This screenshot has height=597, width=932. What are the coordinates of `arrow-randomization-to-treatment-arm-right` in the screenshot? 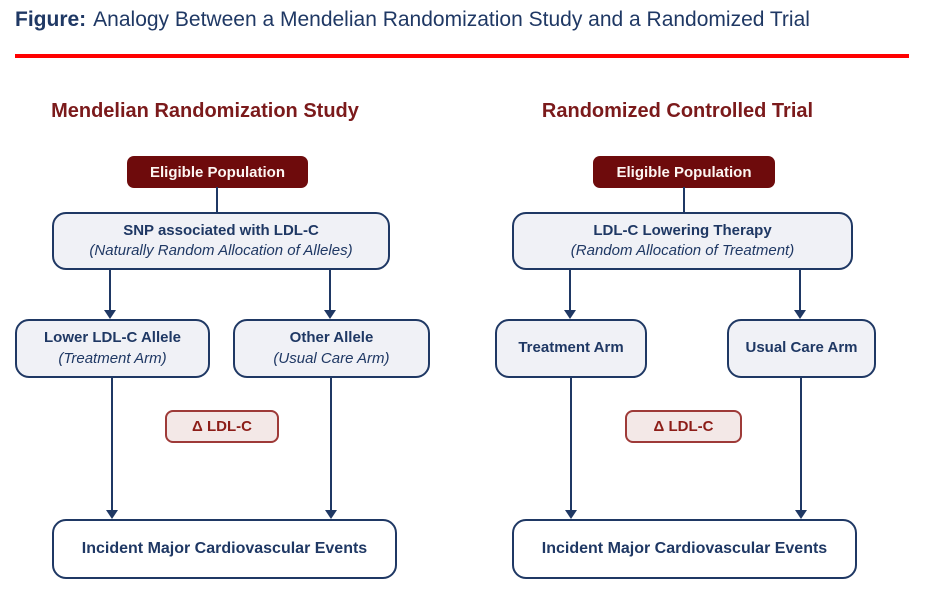 It's located at (570, 294).